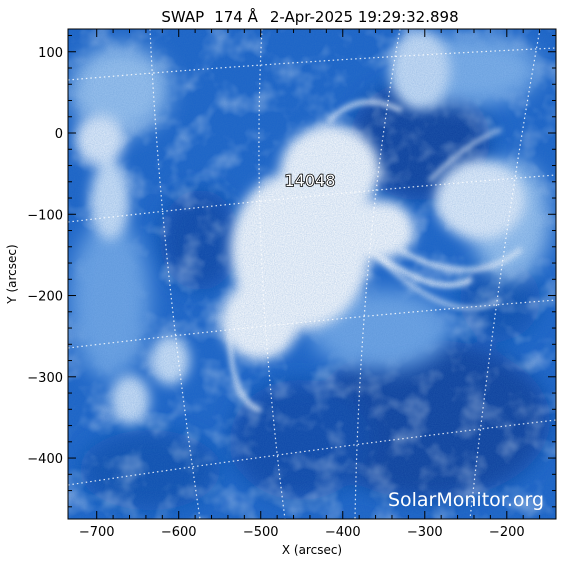  What do you see at coordinates (312, 550) in the screenshot?
I see `x-axis-title: X (arcsec)` at bounding box center [312, 550].